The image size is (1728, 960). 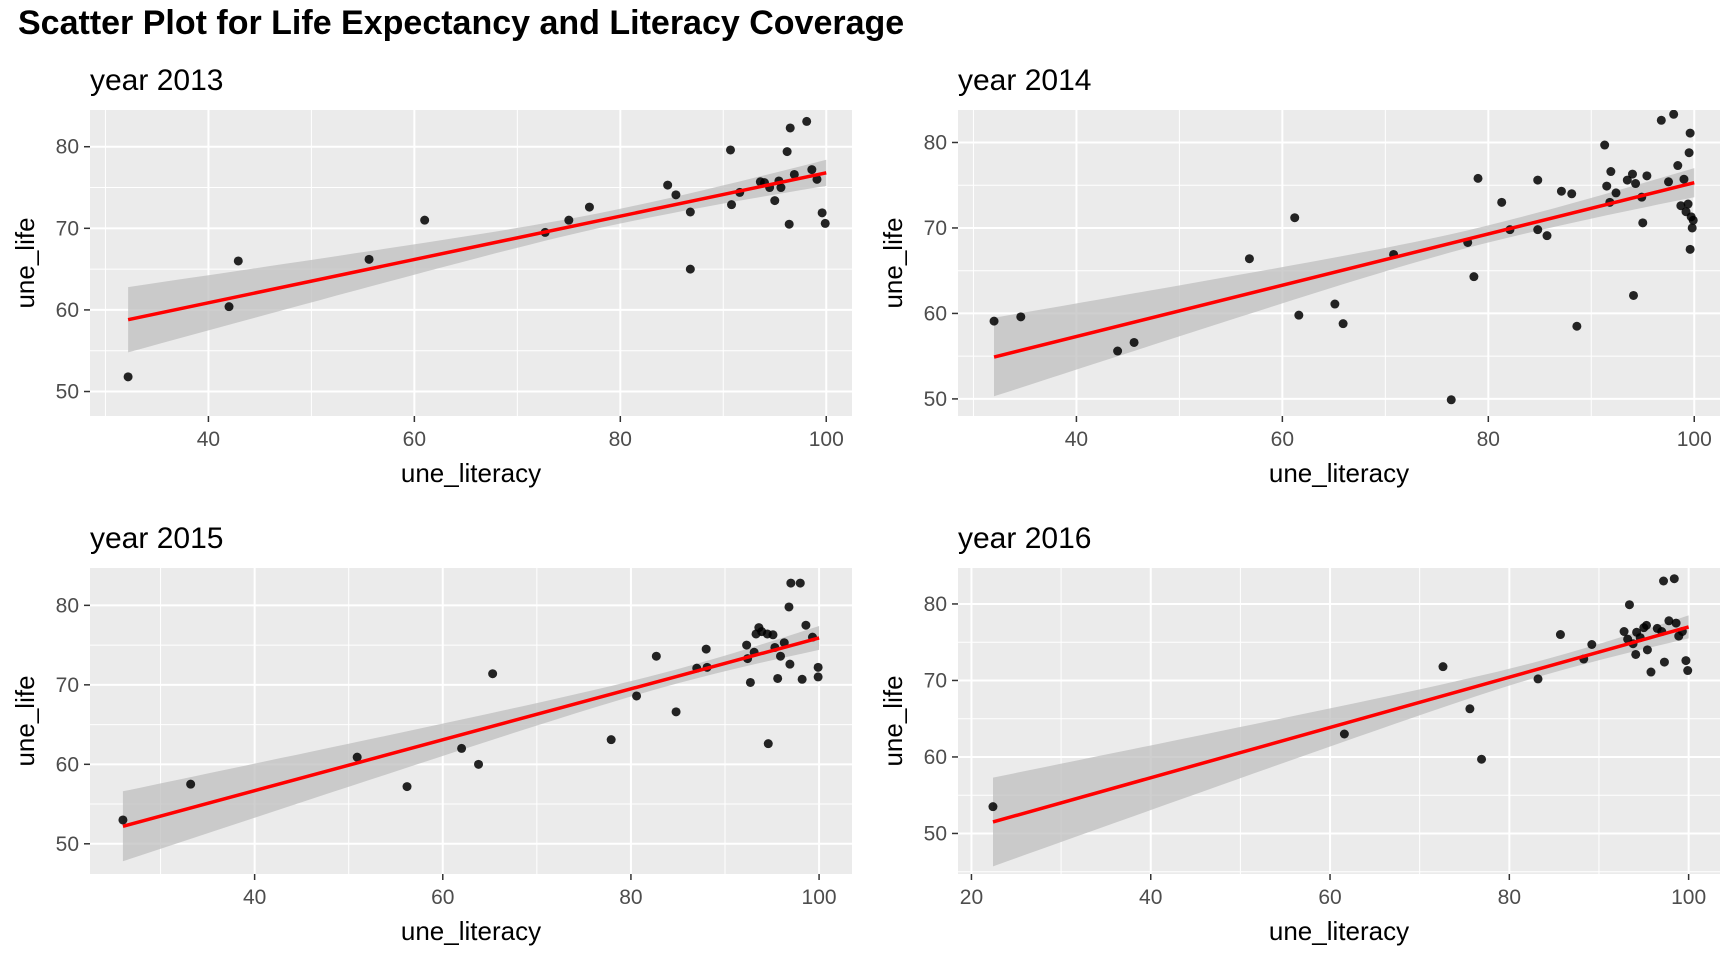 What do you see at coordinates (471, 263) in the screenshot?
I see `panel-background` at bounding box center [471, 263].